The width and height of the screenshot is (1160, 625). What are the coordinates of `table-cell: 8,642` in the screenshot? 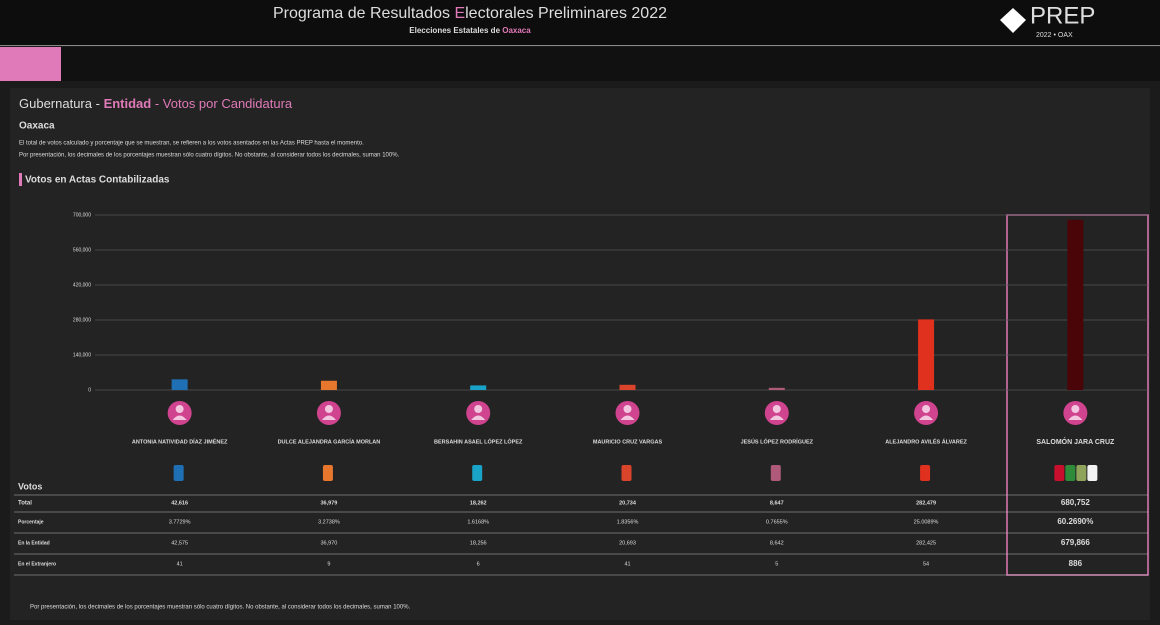 It's located at (777, 543).